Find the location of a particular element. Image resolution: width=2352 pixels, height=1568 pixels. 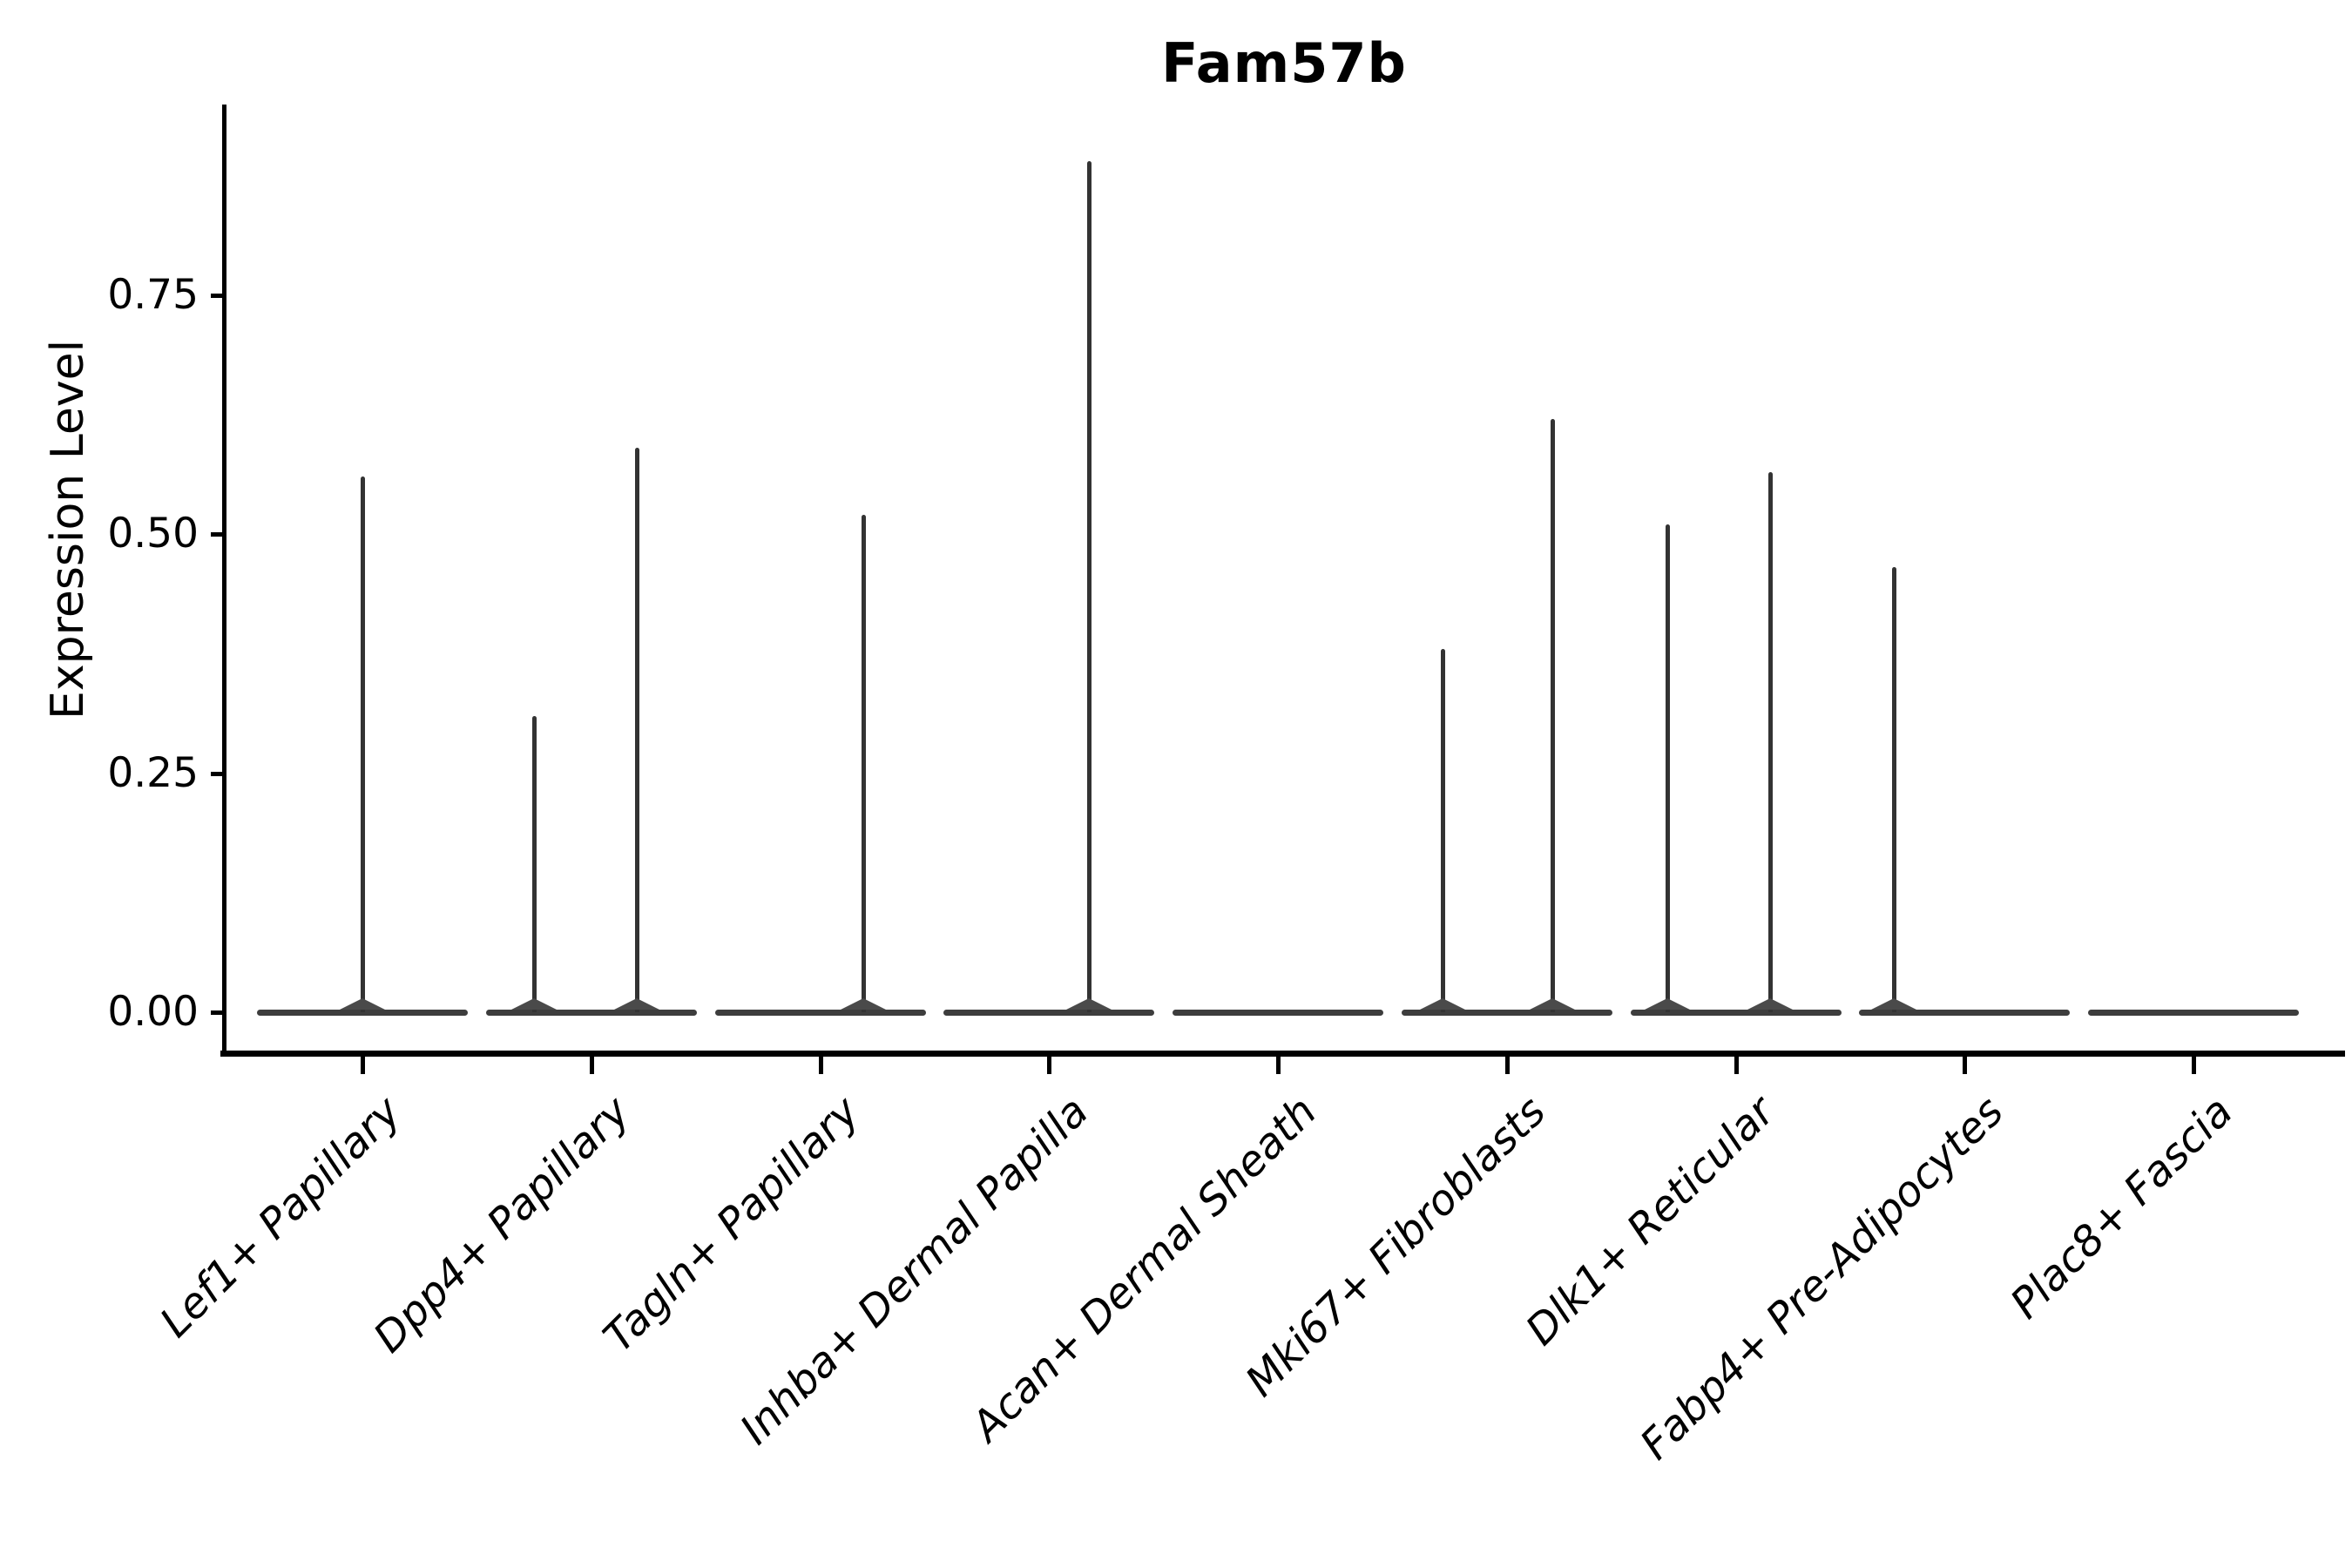

x-tick-label: Fabp4+ Pre-Adipocytes is located at coordinates (1822, 1278).